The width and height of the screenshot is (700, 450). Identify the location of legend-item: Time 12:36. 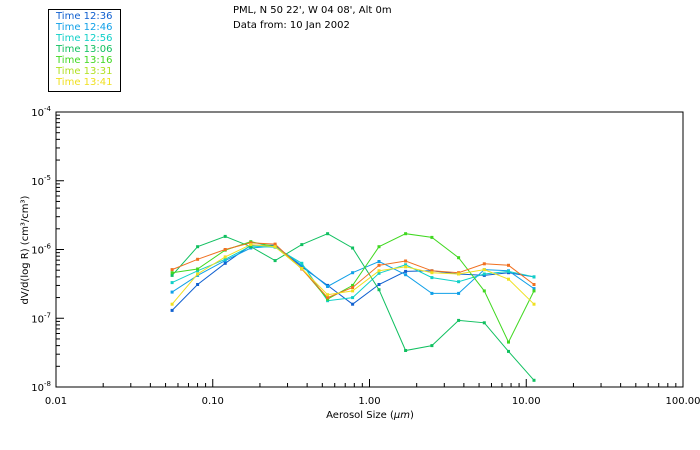
(84, 16).